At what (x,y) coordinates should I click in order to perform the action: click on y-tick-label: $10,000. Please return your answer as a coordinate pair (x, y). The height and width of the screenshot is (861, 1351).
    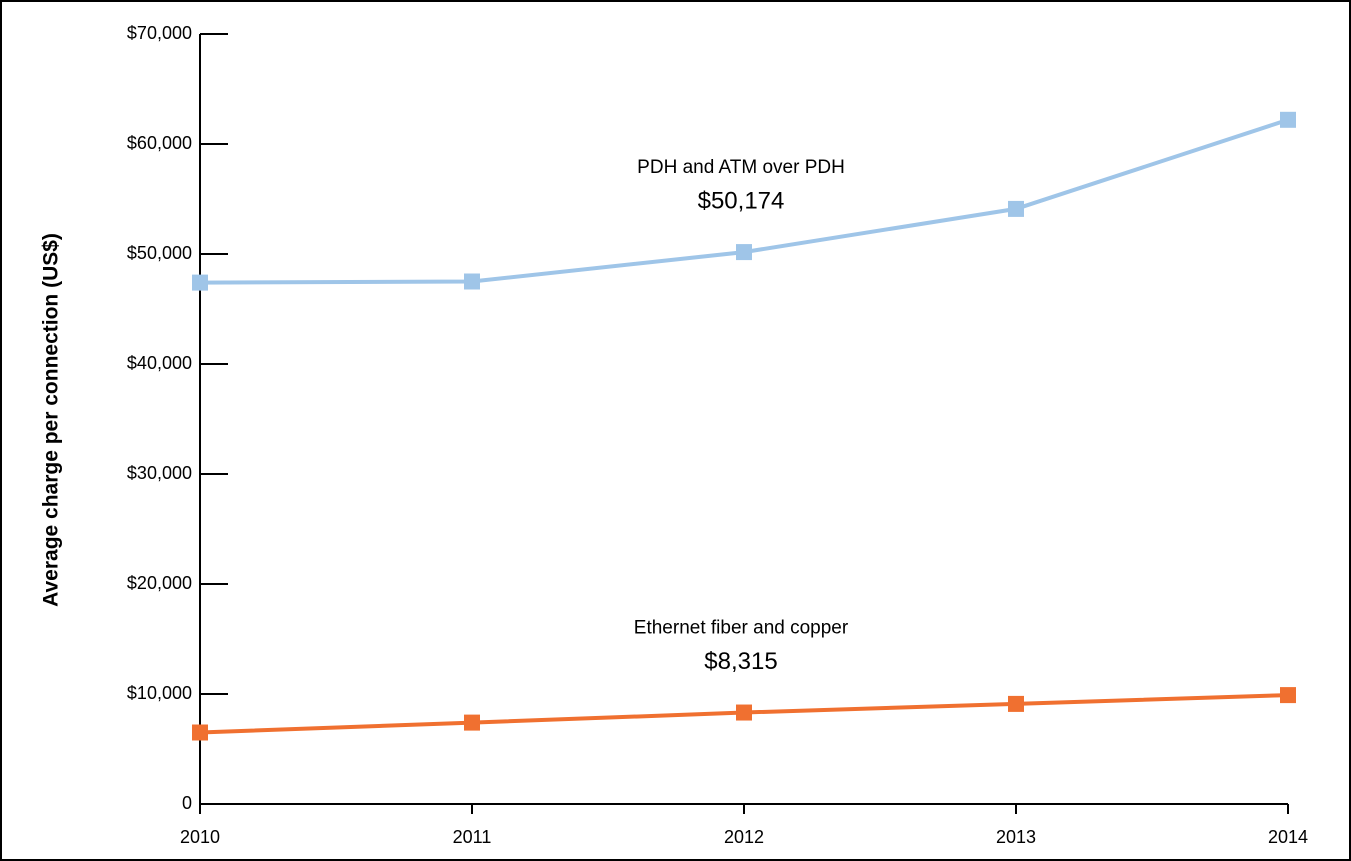
    Looking at the image, I should click on (159, 693).